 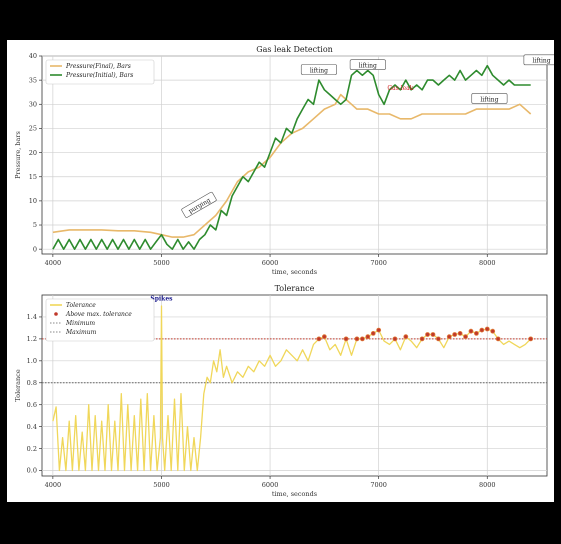 I want to click on y-tick-label: 0, so click(x=35, y=249).